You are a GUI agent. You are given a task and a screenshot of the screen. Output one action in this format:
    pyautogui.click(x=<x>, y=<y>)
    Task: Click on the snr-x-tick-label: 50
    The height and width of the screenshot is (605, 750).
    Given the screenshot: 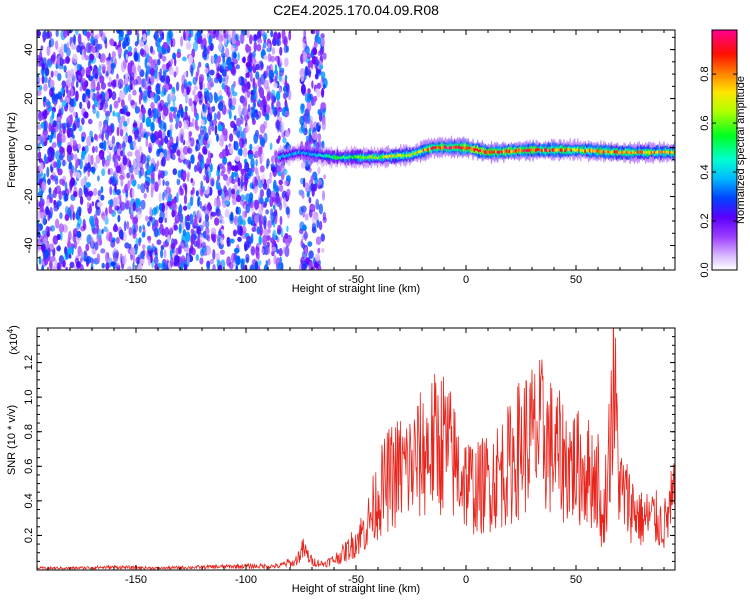 What is the action you would take?
    pyautogui.click(x=576, y=580)
    